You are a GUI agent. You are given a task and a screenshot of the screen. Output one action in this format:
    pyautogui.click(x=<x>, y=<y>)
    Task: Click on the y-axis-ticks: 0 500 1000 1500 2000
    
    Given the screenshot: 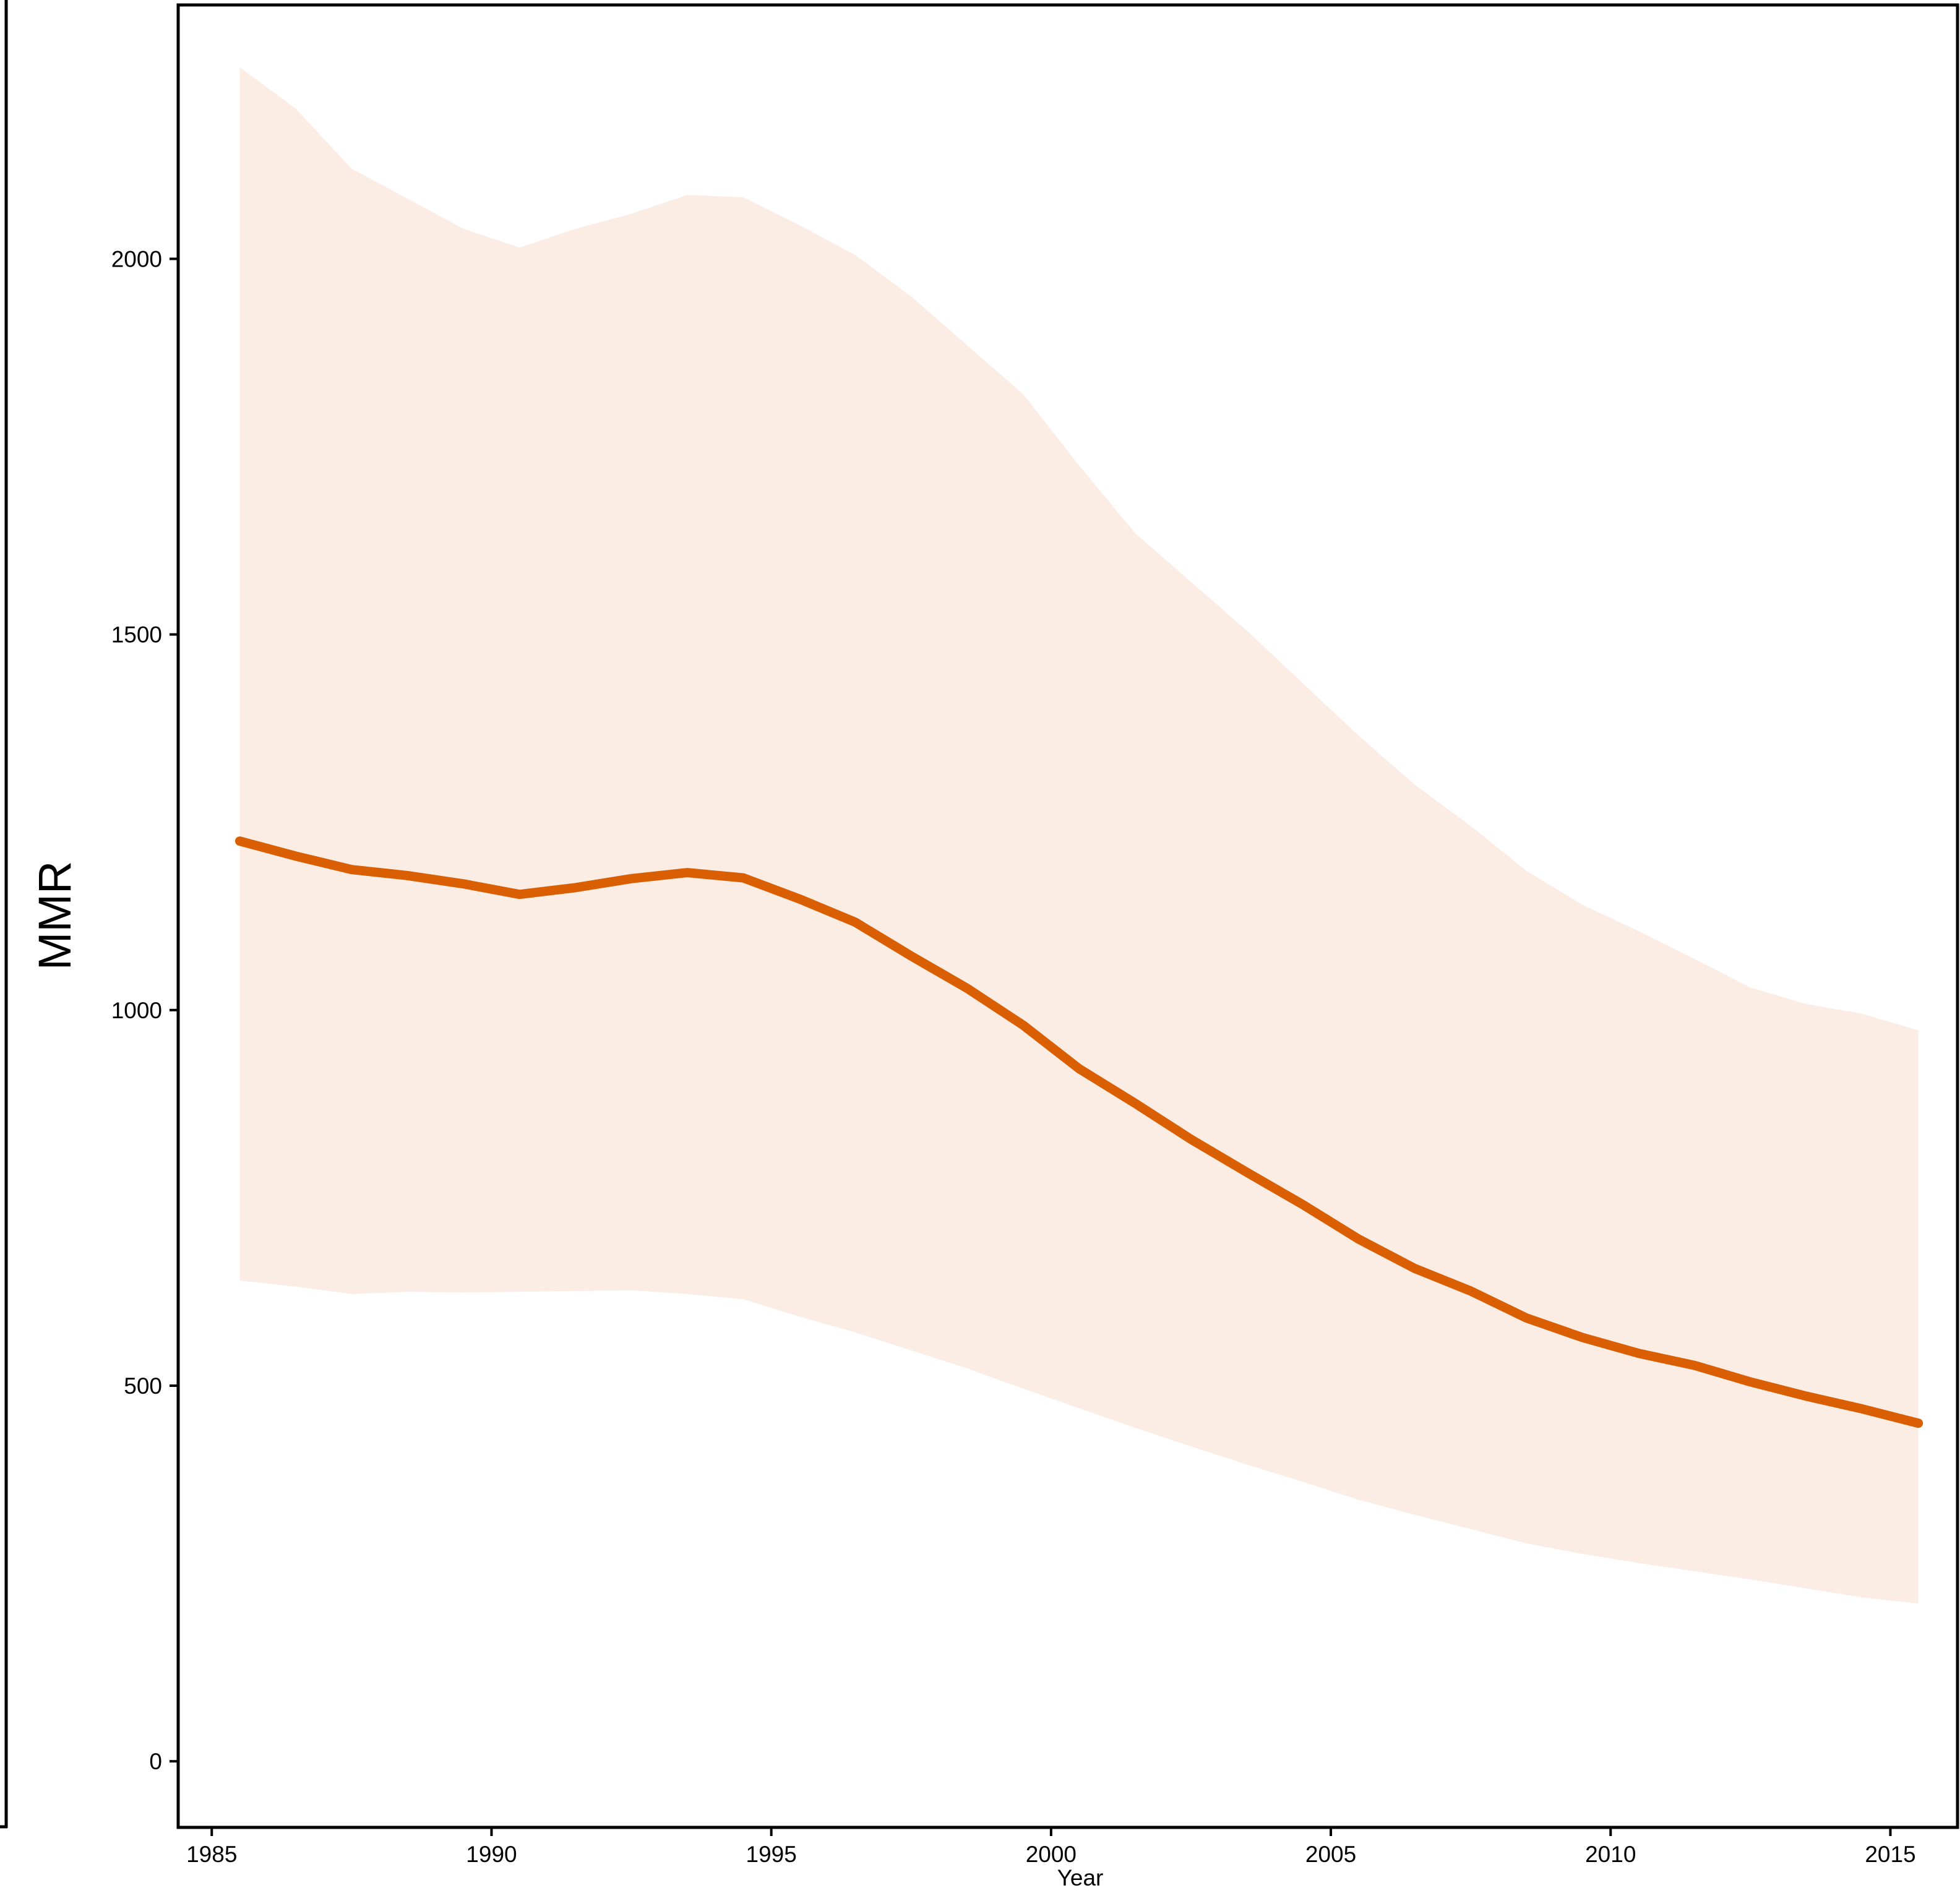 What is the action you would take?
    pyautogui.click(x=144, y=1010)
    